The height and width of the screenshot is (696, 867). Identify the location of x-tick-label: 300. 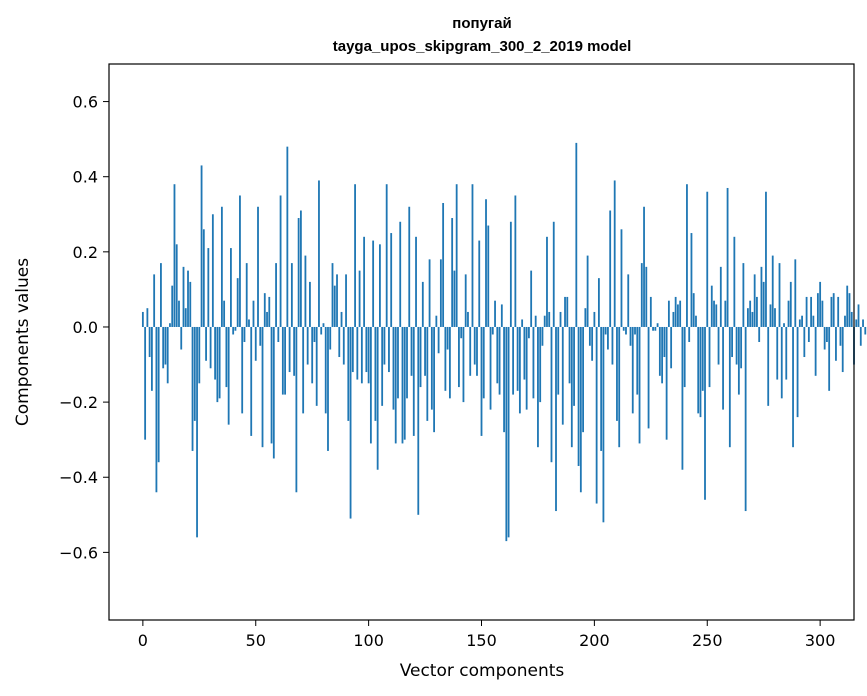
(820, 640).